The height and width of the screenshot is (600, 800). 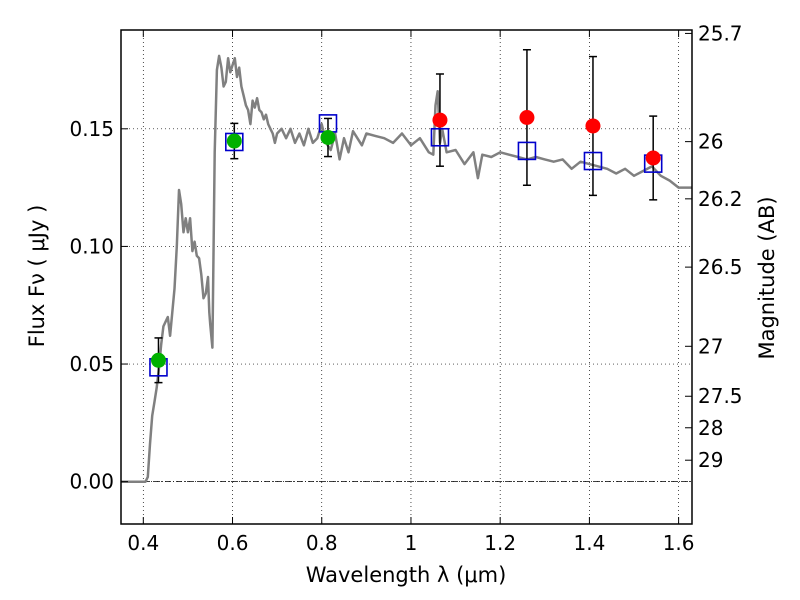 I want to click on mag-tick-label: 25.7, so click(x=720, y=33).